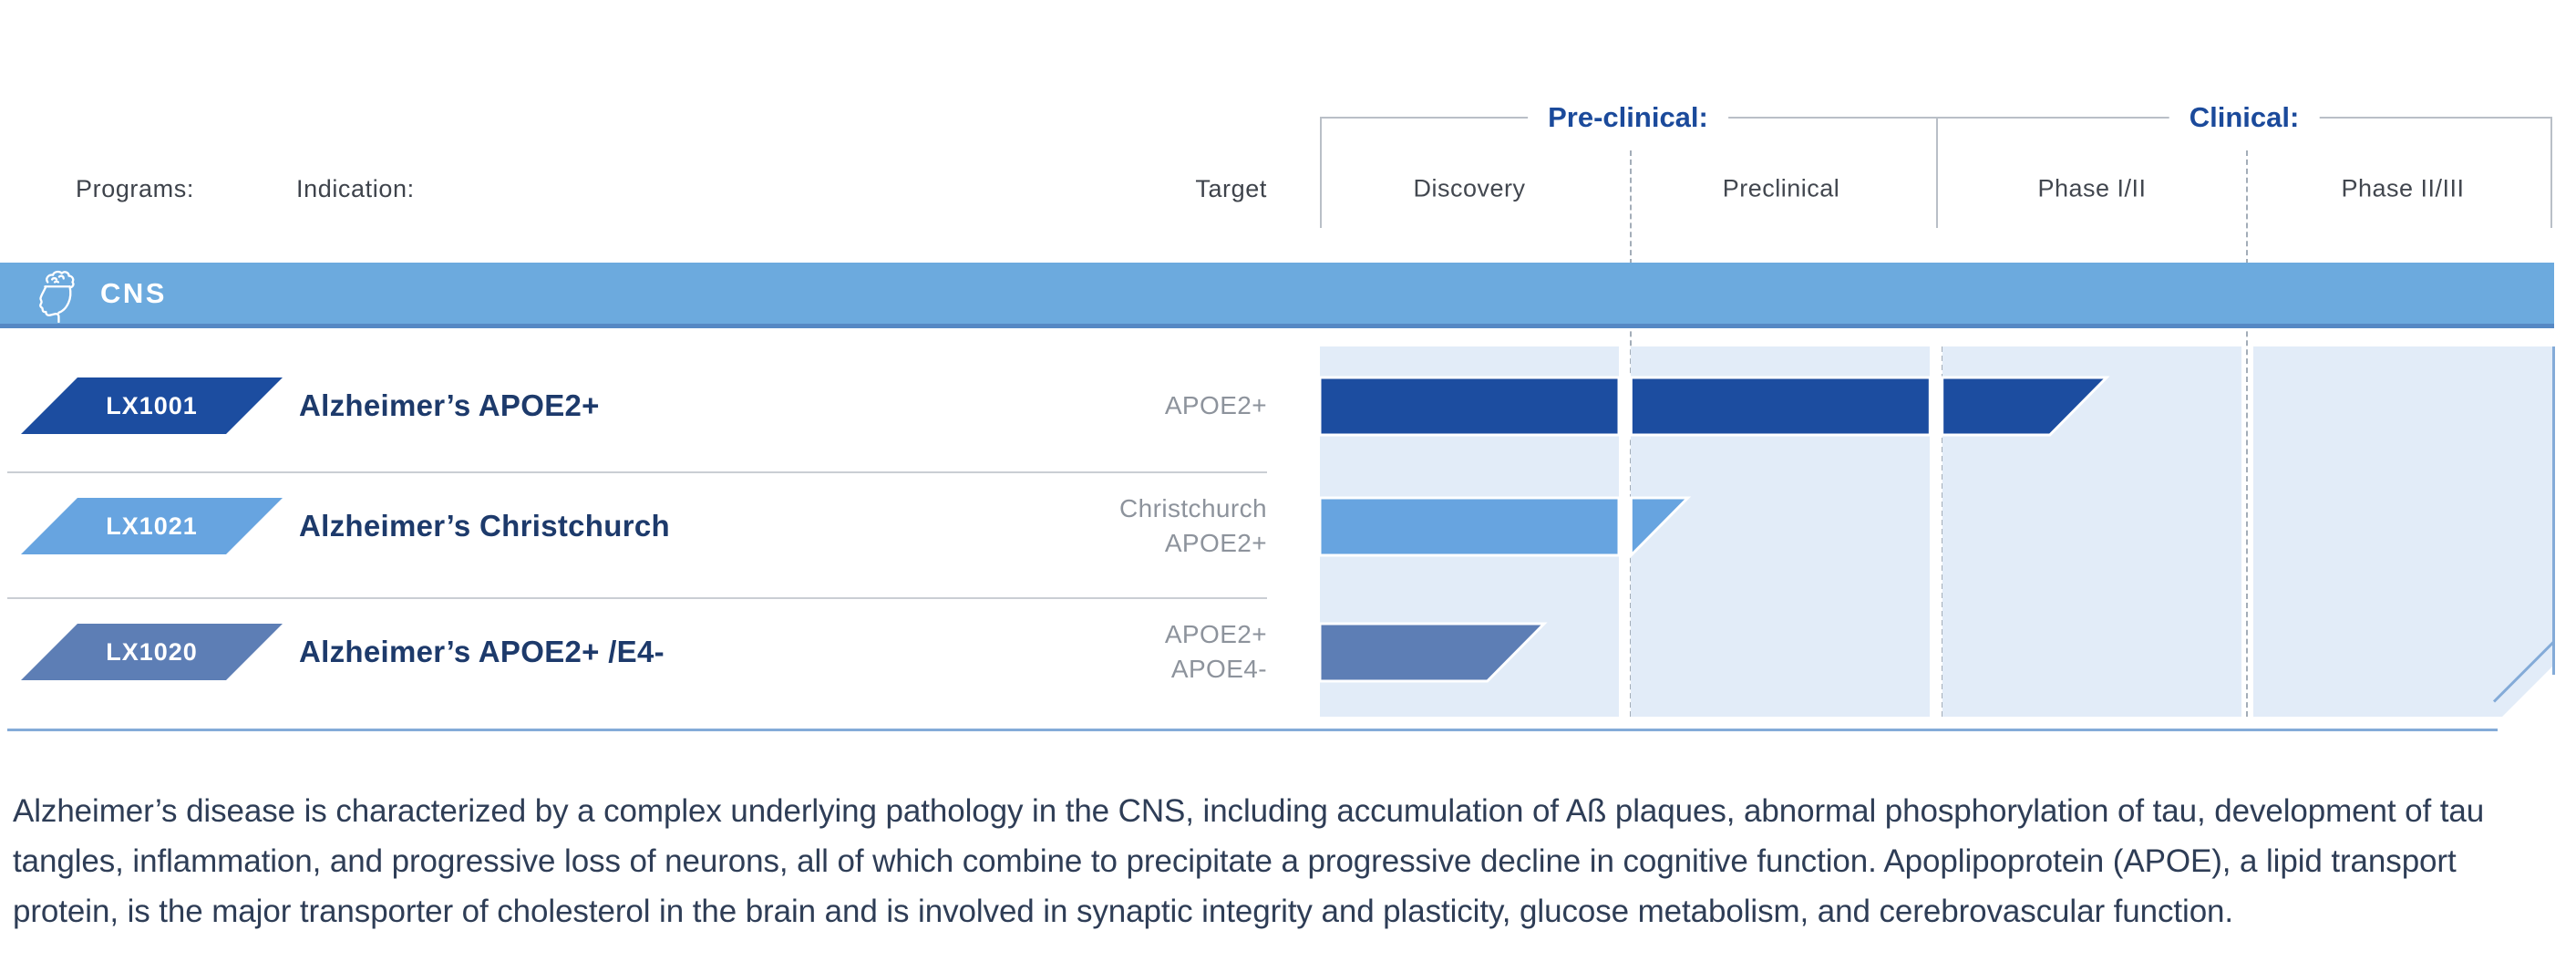 This screenshot has height=972, width=2576. I want to click on program-badge-lx1021: LX1021, so click(152, 526).